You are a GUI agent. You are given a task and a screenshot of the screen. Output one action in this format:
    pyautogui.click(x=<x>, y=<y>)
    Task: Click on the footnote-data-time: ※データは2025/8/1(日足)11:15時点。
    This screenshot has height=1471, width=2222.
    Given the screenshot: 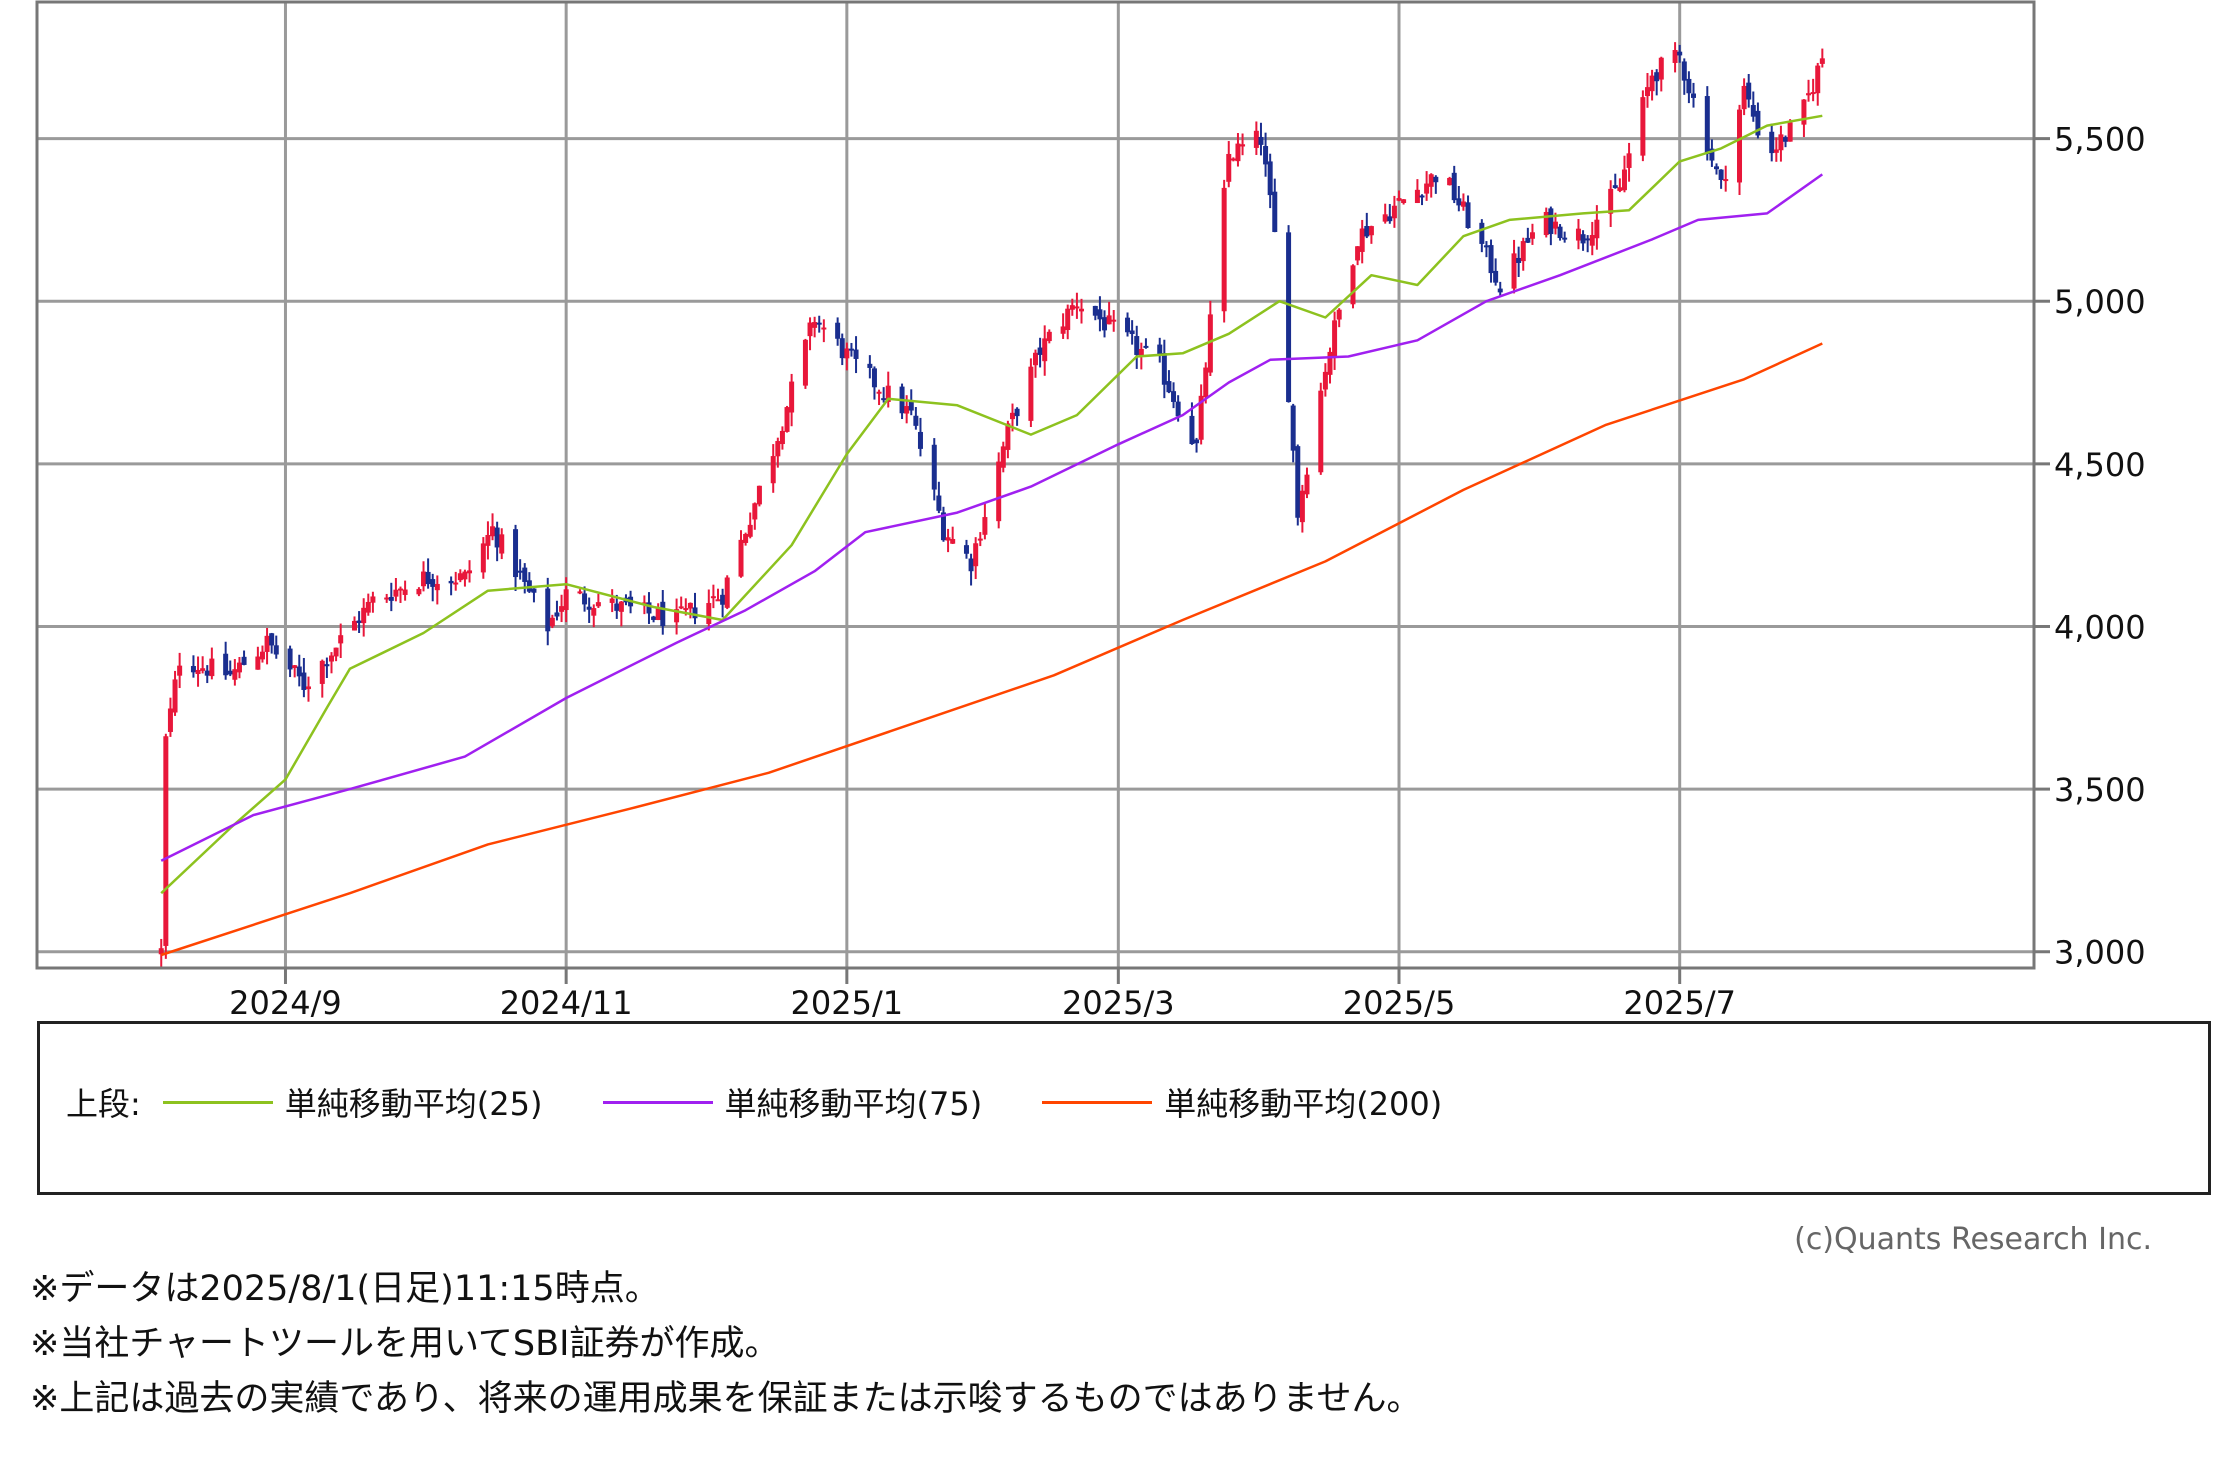 What is the action you would take?
    pyautogui.click(x=345, y=1289)
    